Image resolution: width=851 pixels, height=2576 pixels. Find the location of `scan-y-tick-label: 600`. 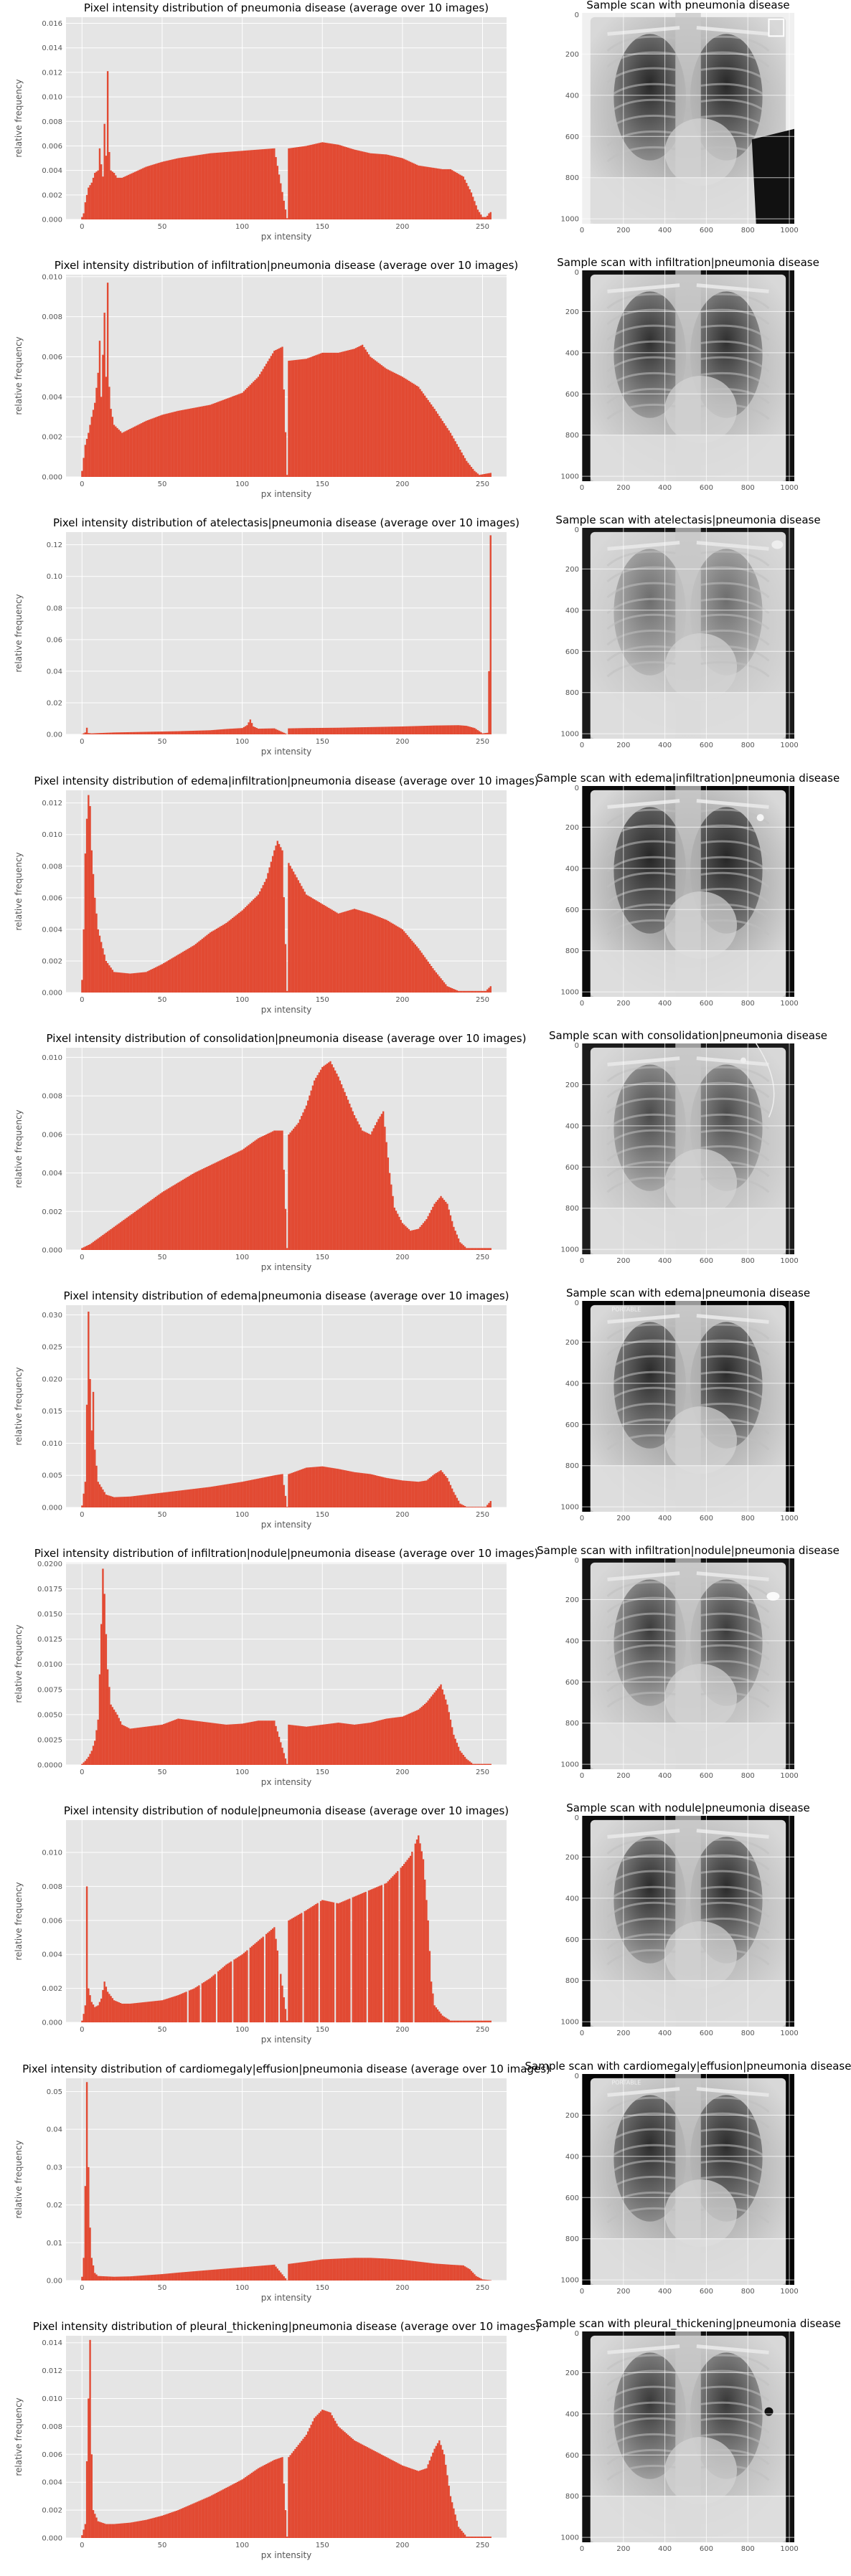

scan-y-tick-label: 600 is located at coordinates (572, 1683).